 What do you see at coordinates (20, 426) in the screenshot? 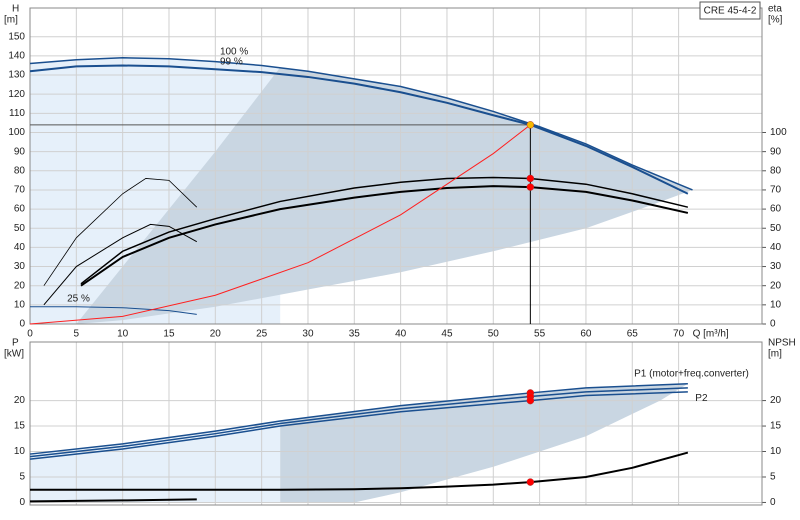
I see `y-tick-label: 15` at bounding box center [20, 426].